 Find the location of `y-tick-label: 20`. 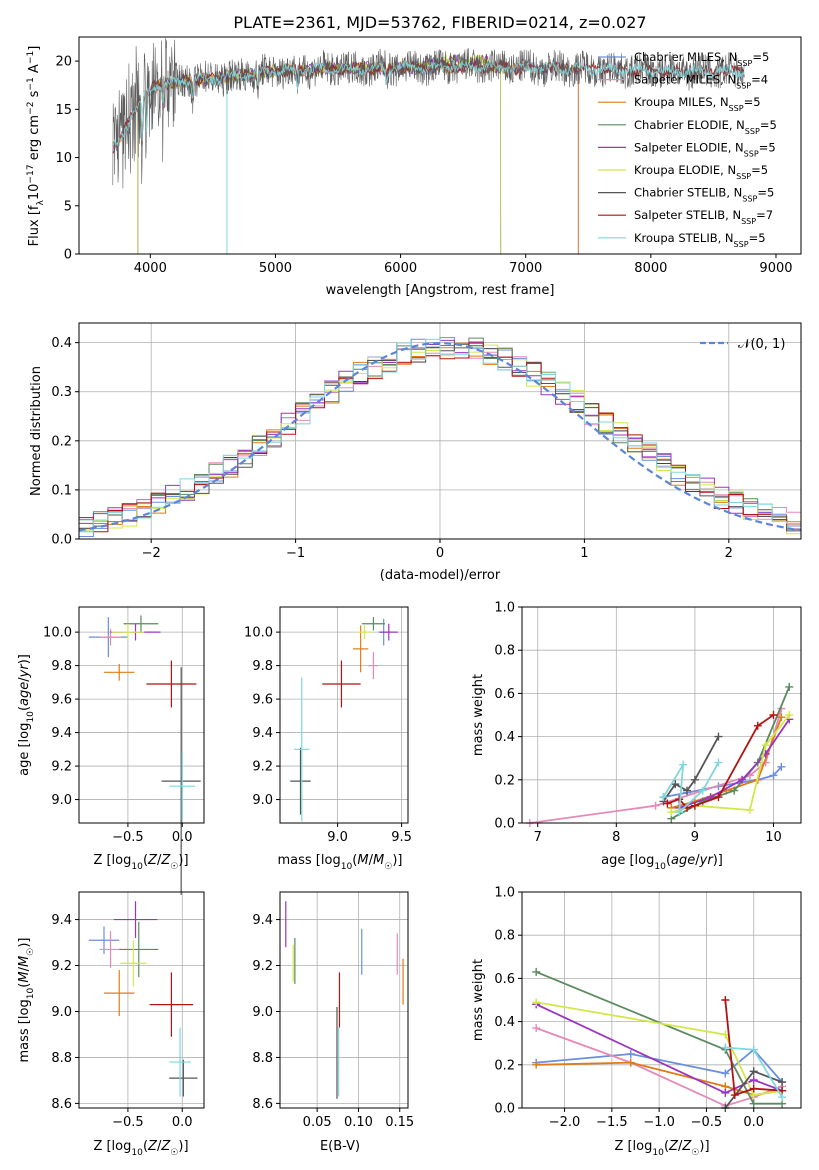

y-tick-label: 20 is located at coordinates (63, 62).